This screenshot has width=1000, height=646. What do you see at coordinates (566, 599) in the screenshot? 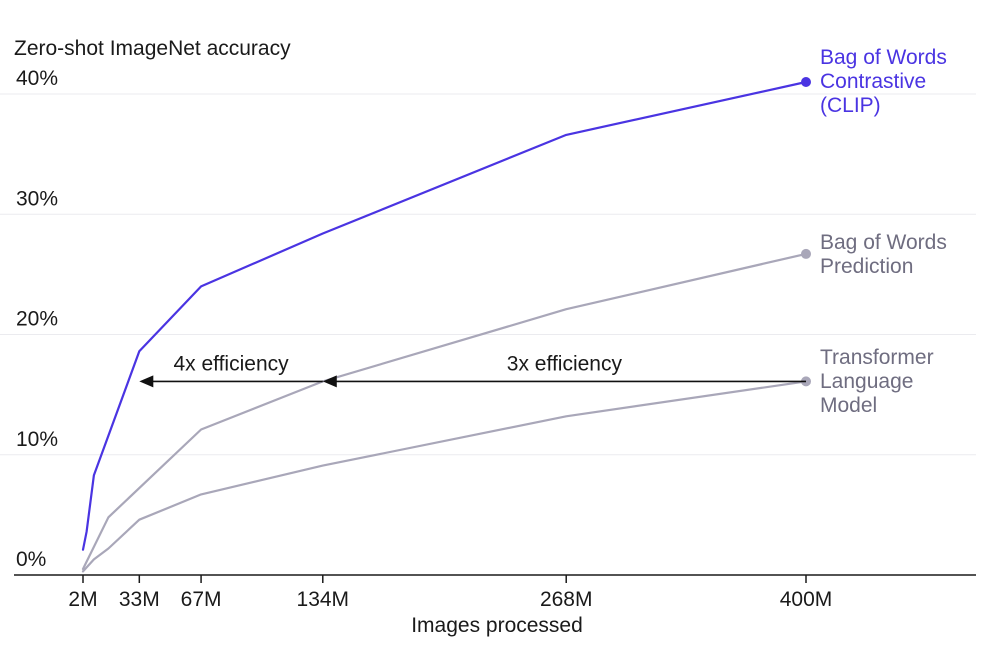
I see `x-tick-label: 268M` at bounding box center [566, 599].